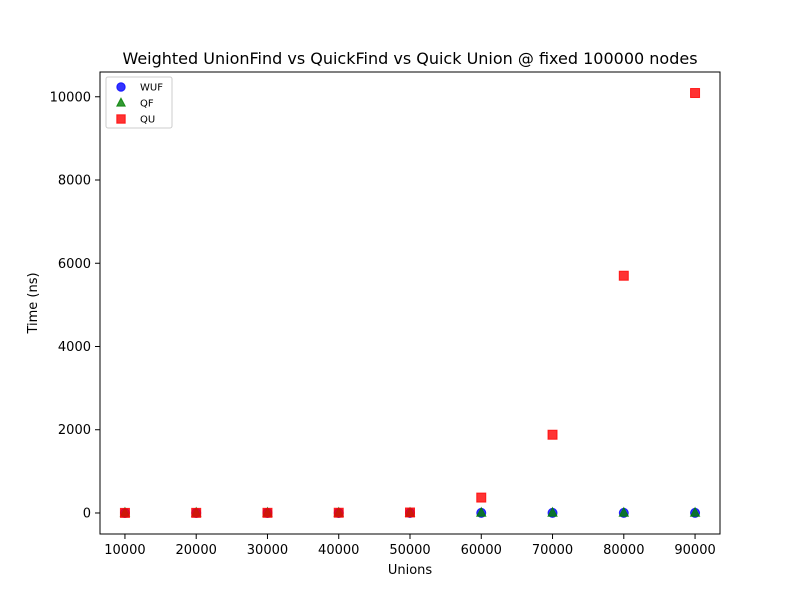 The image size is (800, 604). What do you see at coordinates (147, 104) in the screenshot?
I see `legend-label-qf: QF` at bounding box center [147, 104].